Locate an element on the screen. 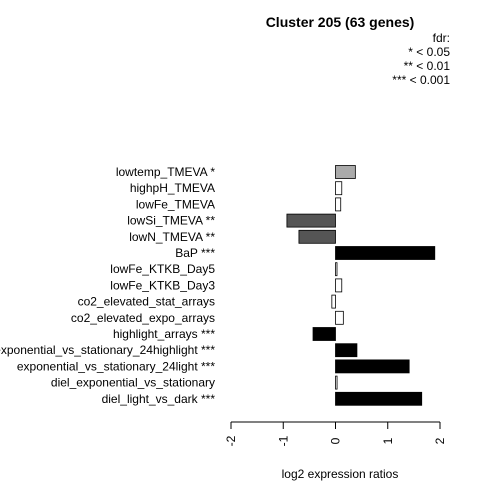 The width and height of the screenshot is (480, 495). x-axis-label: log2 expression ratios is located at coordinates (340, 474).